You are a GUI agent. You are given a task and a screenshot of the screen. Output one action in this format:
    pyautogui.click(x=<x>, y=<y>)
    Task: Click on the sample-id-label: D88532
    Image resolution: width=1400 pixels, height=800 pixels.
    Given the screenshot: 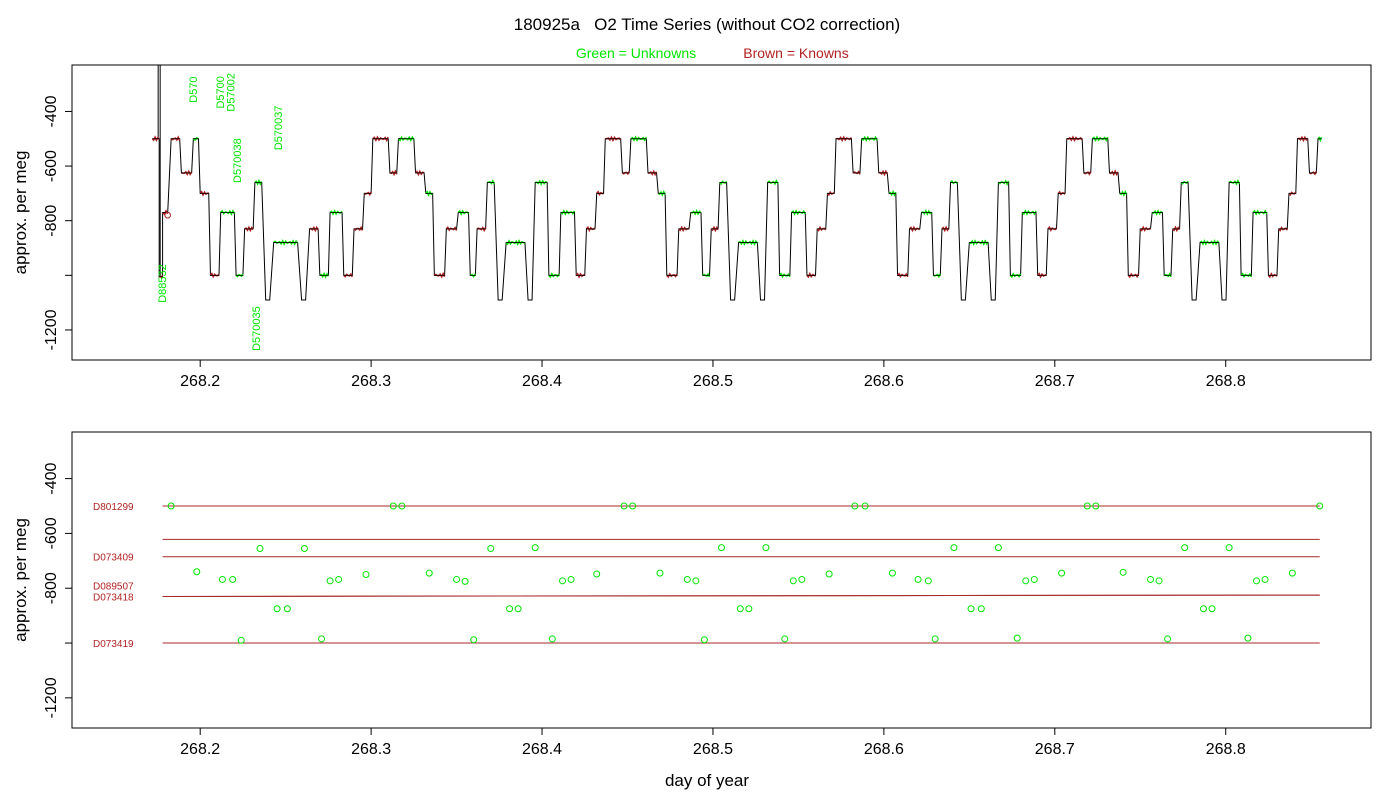 What is the action you would take?
    pyautogui.click(x=163, y=283)
    